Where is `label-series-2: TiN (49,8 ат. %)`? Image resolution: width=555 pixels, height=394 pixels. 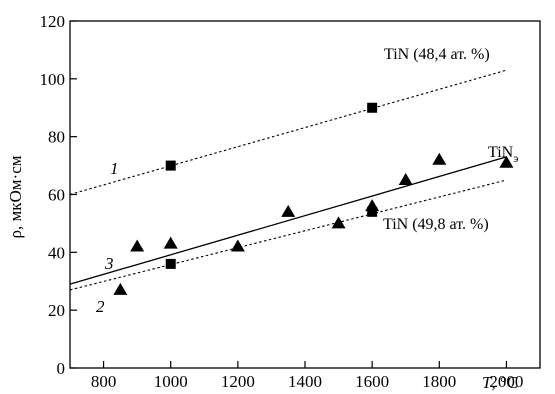
label-series-2: TiN (49,8 ат. %) is located at coordinates (436, 224).